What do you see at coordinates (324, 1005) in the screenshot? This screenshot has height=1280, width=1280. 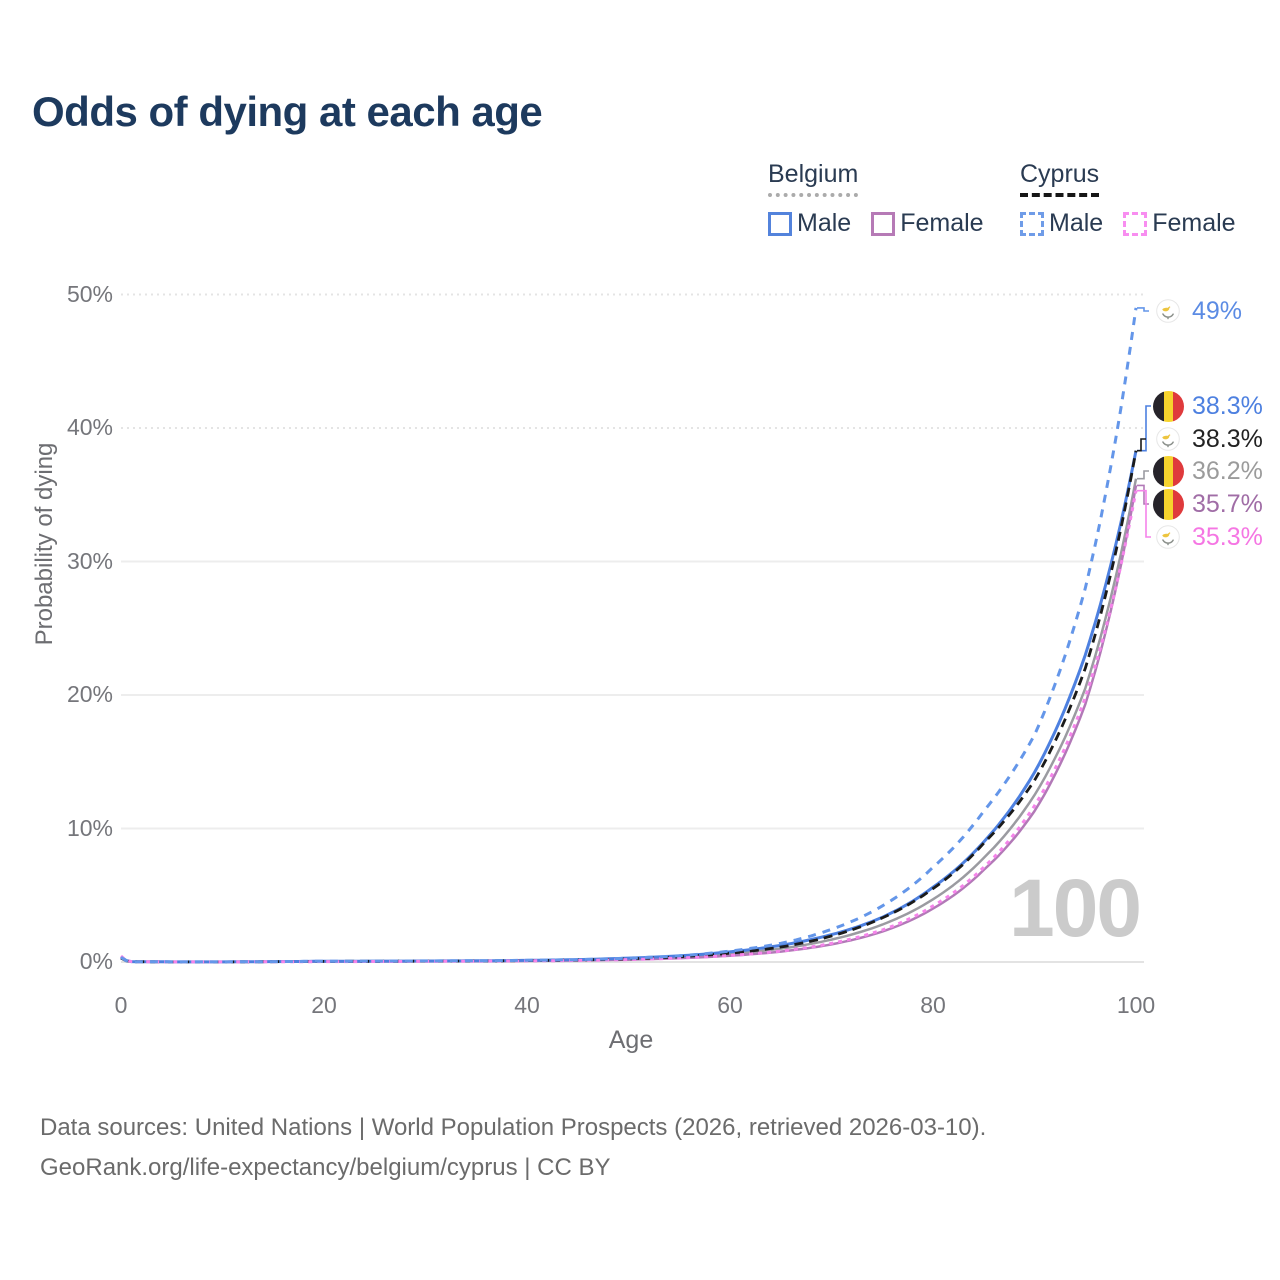 I see `x-tick-20: 20` at bounding box center [324, 1005].